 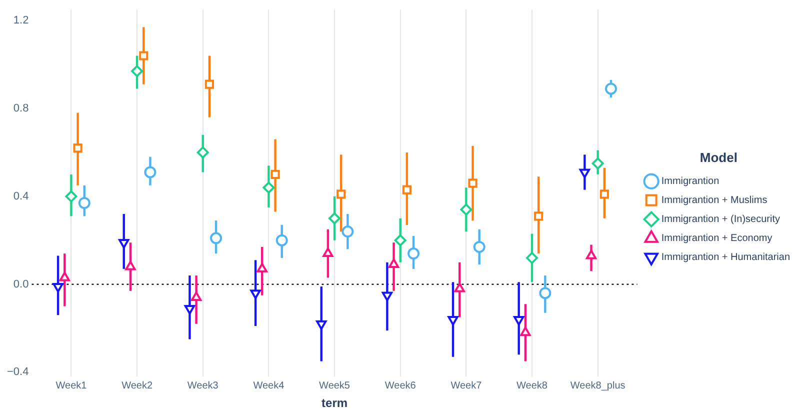 What do you see at coordinates (400, 386) in the screenshot?
I see `x-tick-label: Week6` at bounding box center [400, 386].